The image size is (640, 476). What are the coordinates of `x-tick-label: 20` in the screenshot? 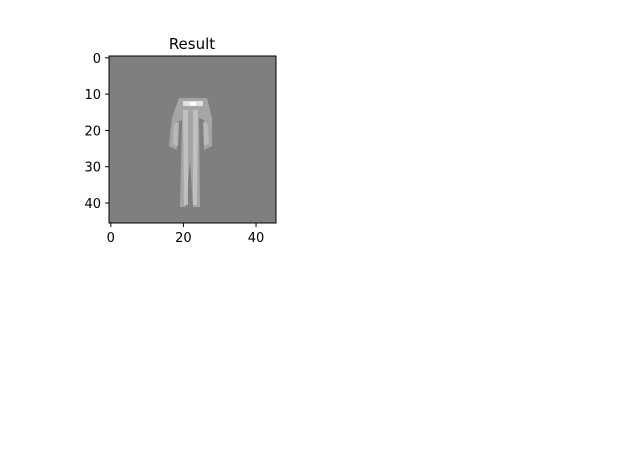 It's located at (183, 238).